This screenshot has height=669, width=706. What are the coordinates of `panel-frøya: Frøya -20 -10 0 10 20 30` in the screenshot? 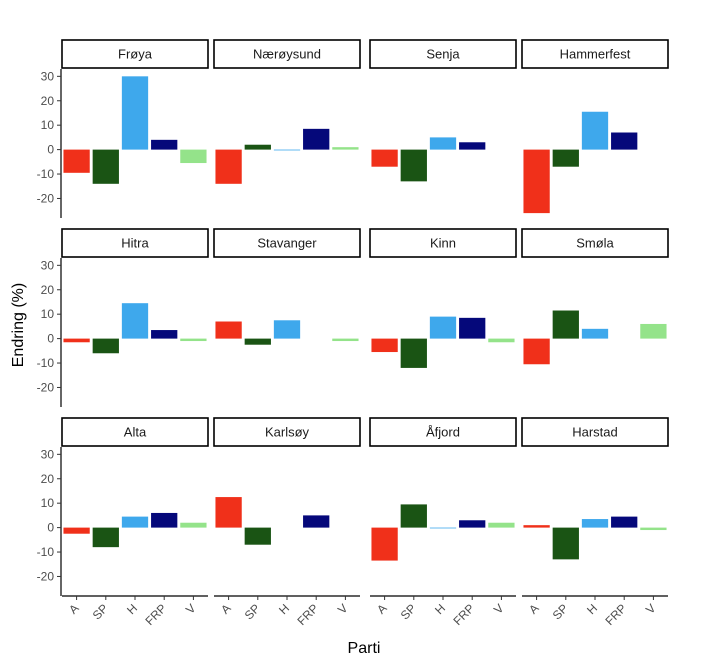 It's located at (123, 128).